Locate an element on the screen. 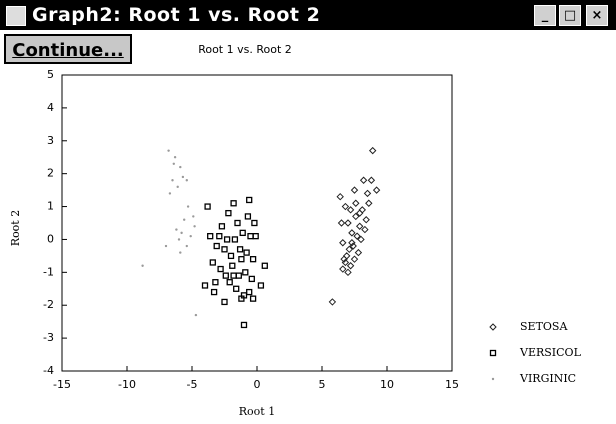 This screenshot has width=616, height=424. legend-label: VERSICOL is located at coordinates (550, 352).